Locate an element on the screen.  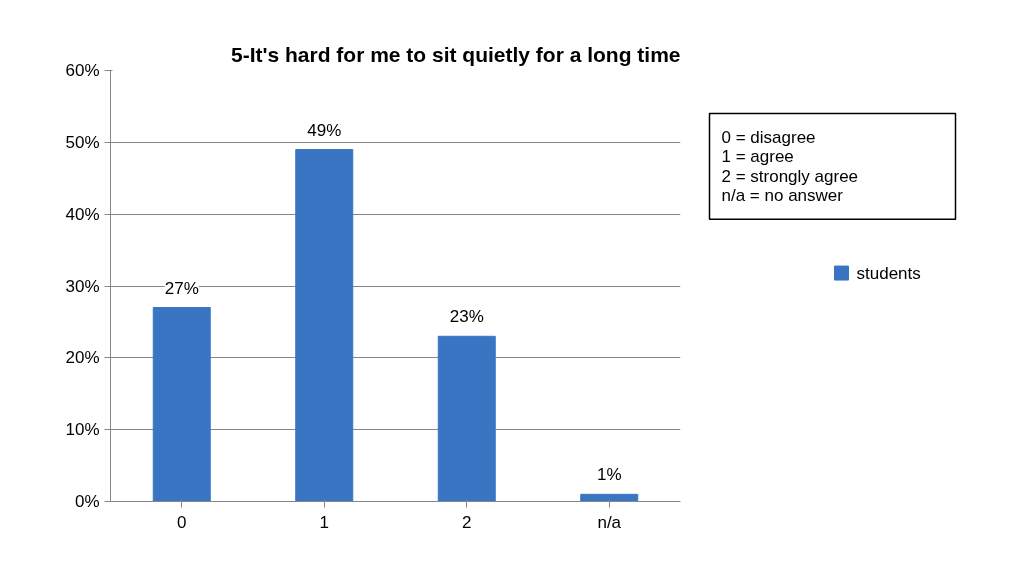
text: 0 = disagree is located at coordinates (768, 137).